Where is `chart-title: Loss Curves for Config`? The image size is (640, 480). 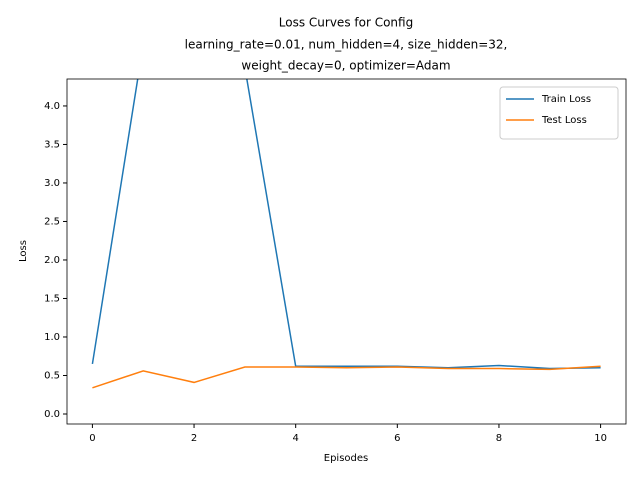 chart-title: Loss Curves for Config is located at coordinates (346, 23).